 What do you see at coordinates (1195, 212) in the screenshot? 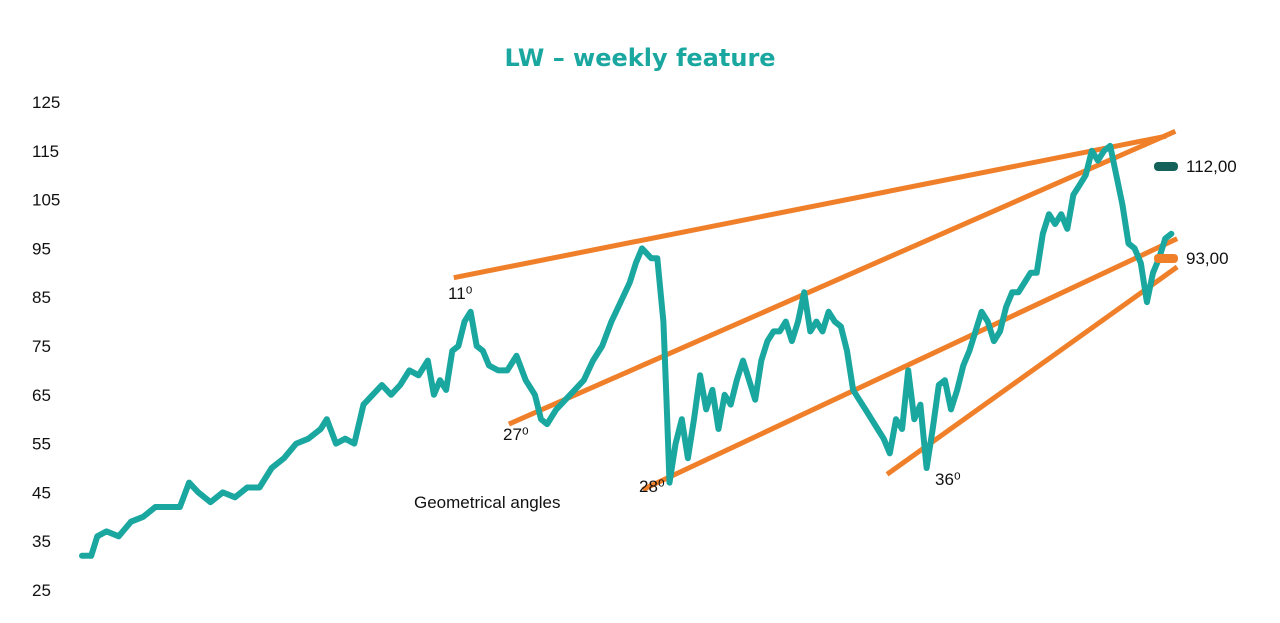
I see `price-marker-layer: 112,00 93,00` at bounding box center [1195, 212].